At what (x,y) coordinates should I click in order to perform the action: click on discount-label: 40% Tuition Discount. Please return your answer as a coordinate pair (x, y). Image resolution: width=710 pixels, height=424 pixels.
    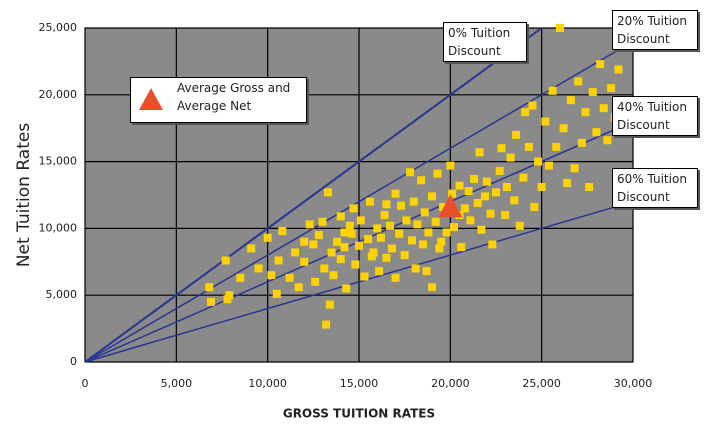
    Looking at the image, I should click on (655, 116).